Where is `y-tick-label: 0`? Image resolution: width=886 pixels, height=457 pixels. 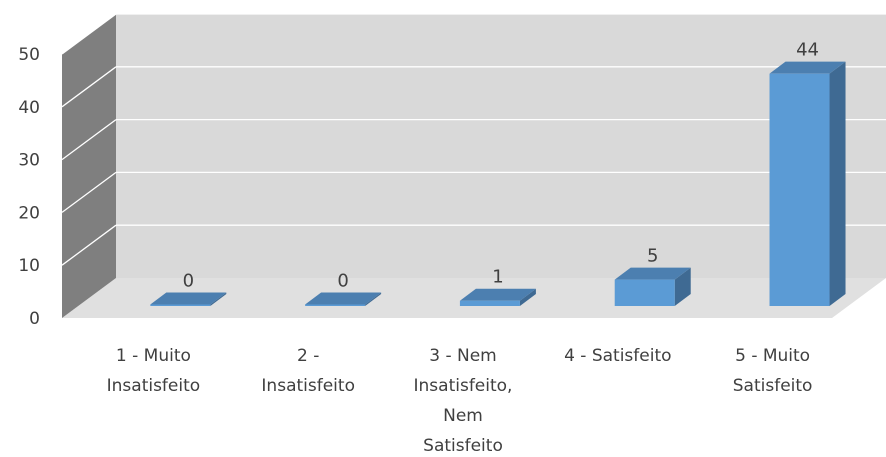 y-tick-label: 0 is located at coordinates (34, 319).